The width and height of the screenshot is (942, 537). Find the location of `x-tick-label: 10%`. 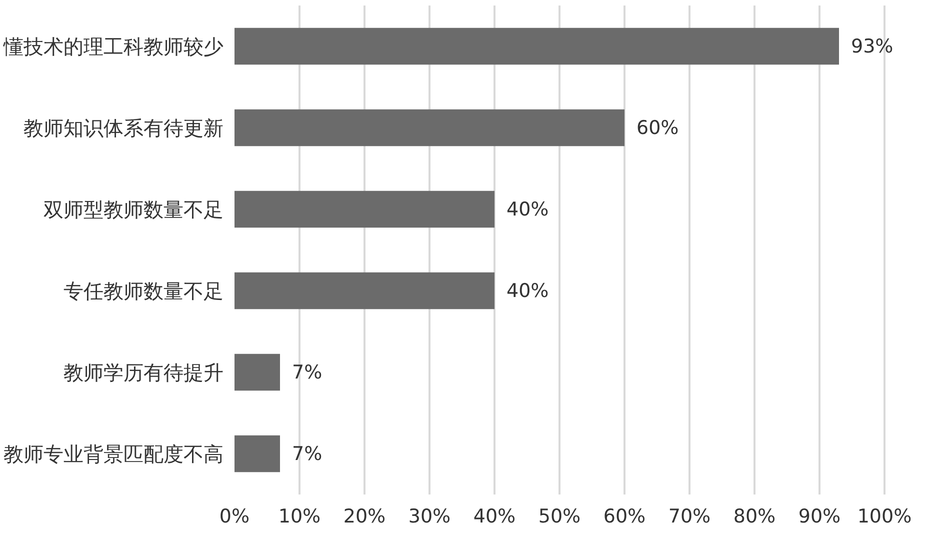

x-tick-label: 10% is located at coordinates (299, 517).